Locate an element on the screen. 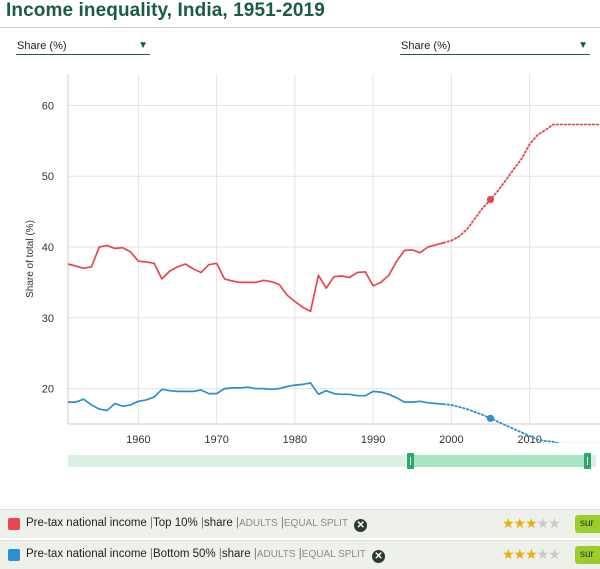  y-tick-label: 20 is located at coordinates (48, 390).